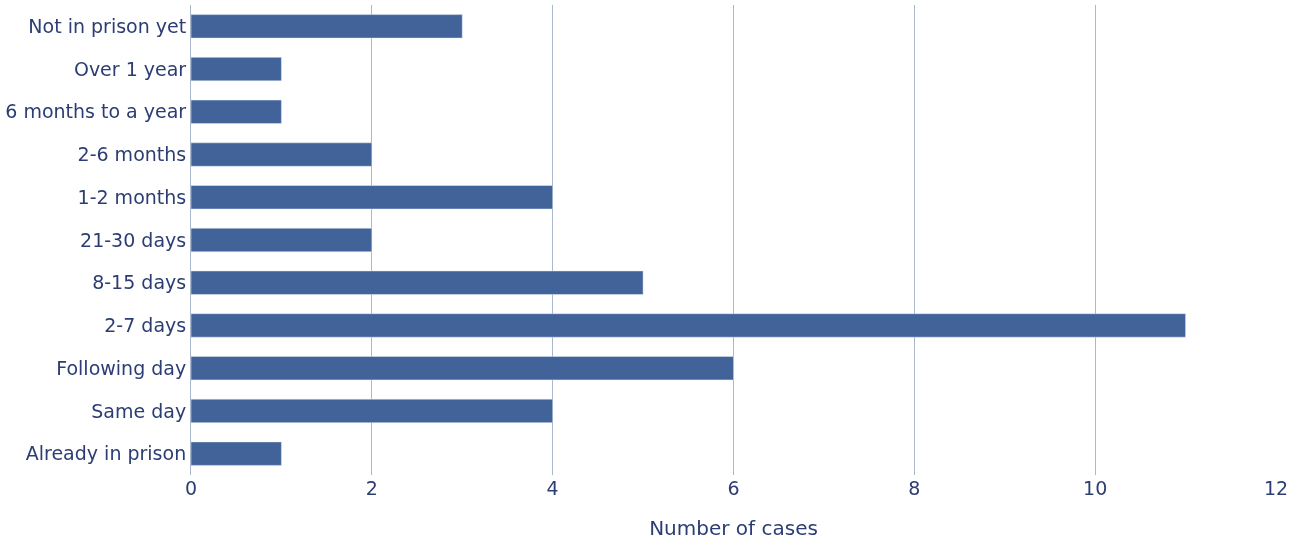  What do you see at coordinates (145, 325) in the screenshot?
I see `y-tick-label: 2-7 days` at bounding box center [145, 325].